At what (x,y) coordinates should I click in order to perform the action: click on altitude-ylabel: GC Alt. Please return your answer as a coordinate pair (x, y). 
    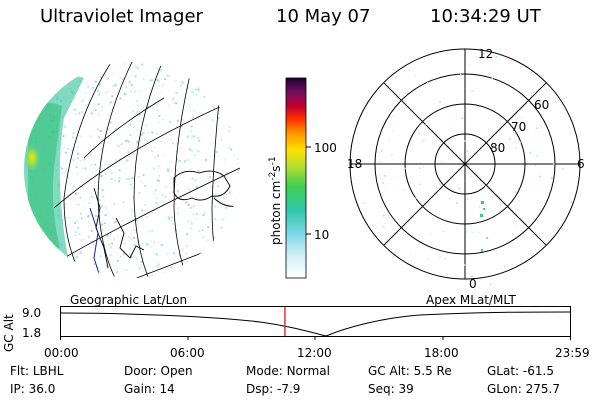
    Looking at the image, I should click on (9, 333).